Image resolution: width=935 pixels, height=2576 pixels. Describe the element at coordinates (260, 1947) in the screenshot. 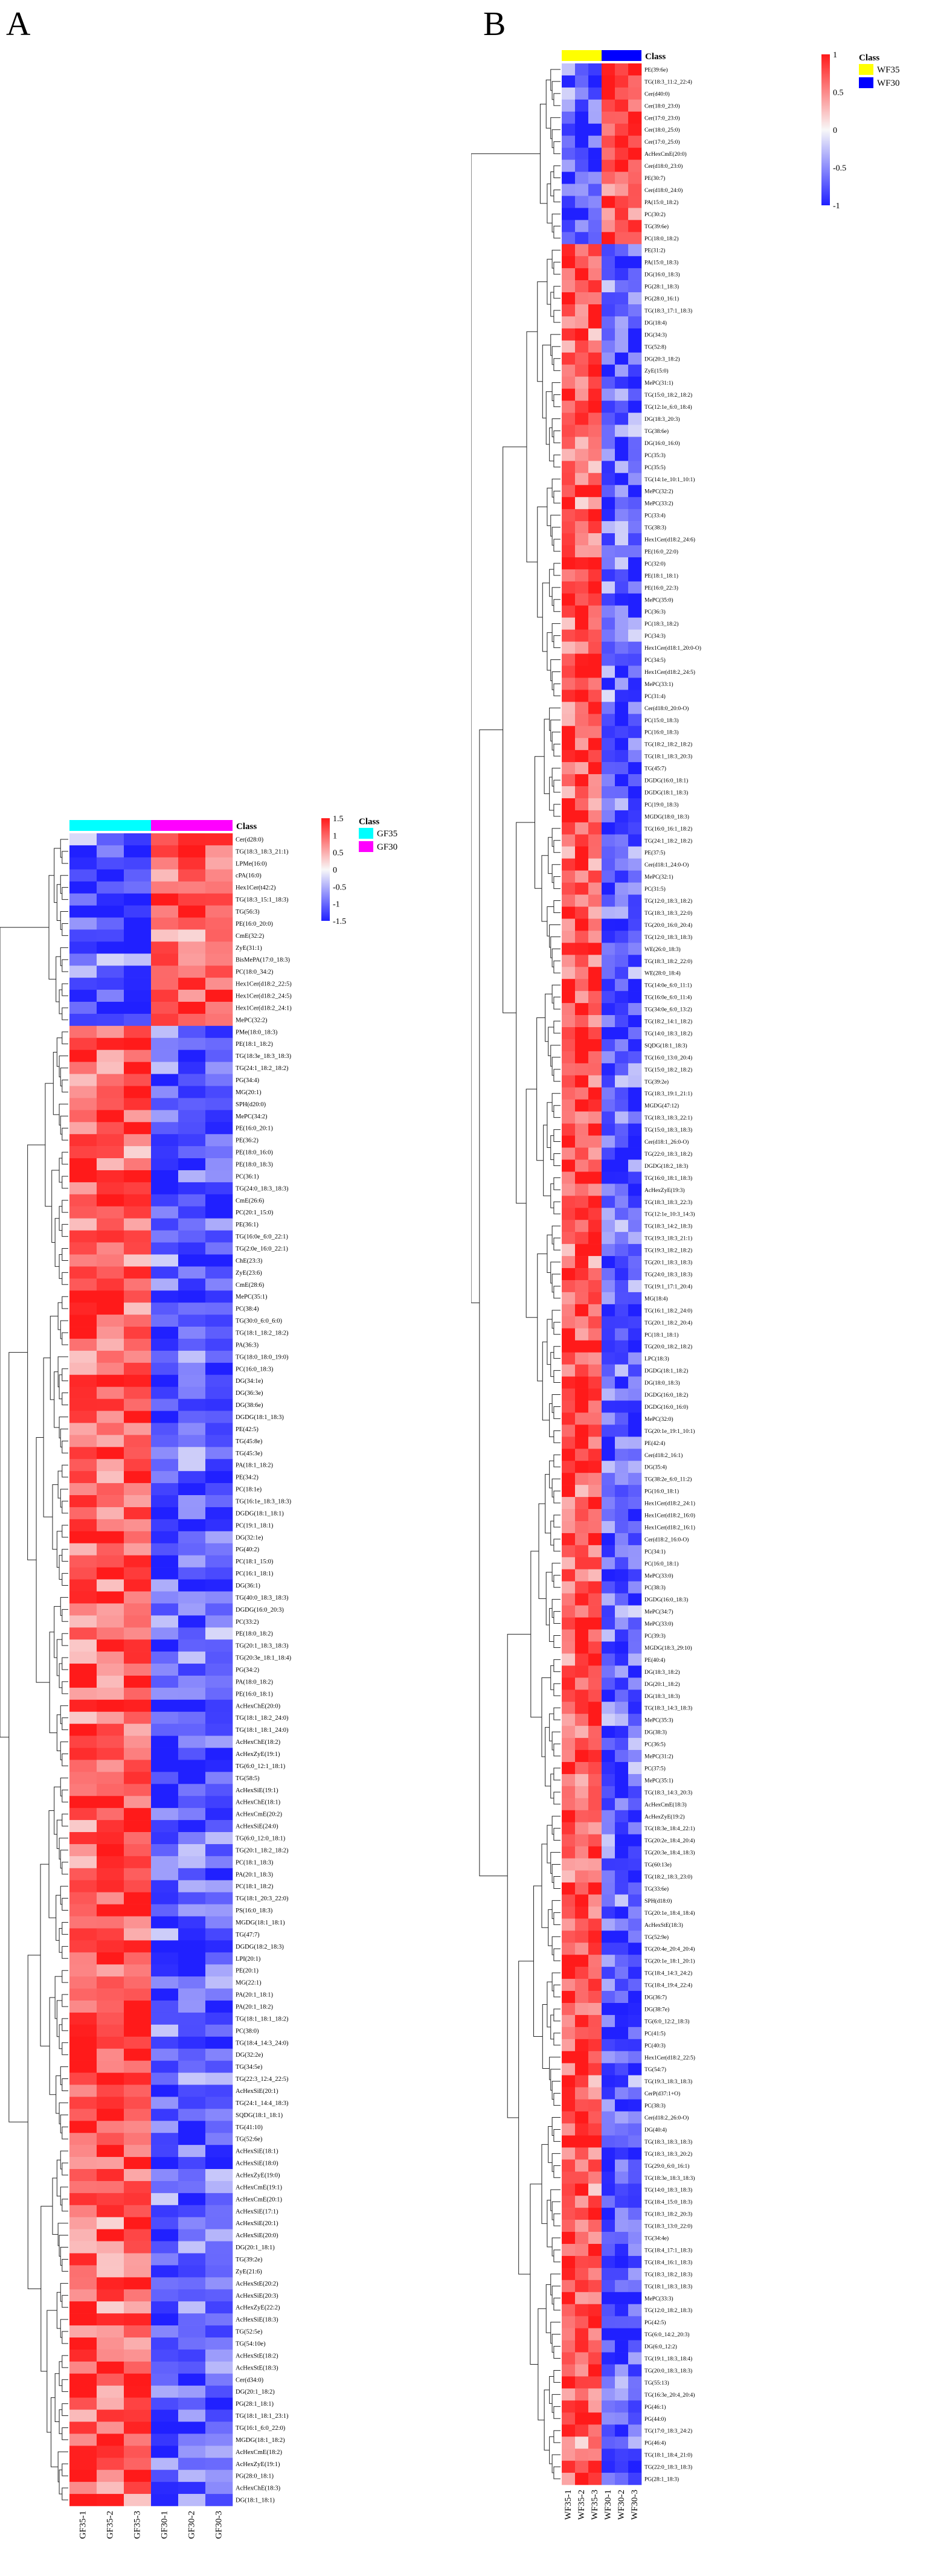

I see `row-label: DGDG(18:2_18:3)` at that location.